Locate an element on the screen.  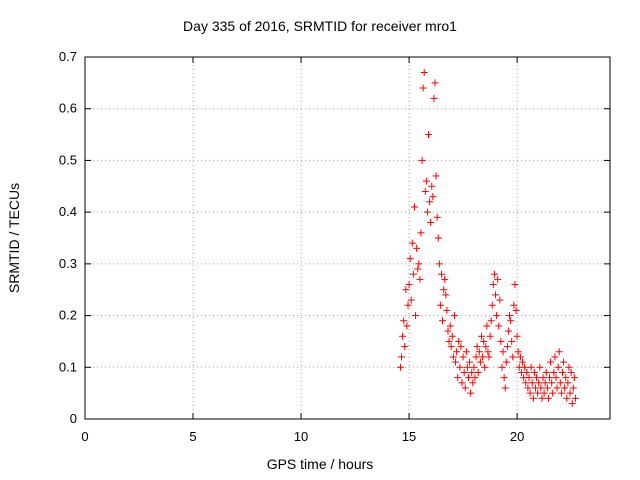
y-axis-label: SRMTID / TECUs is located at coordinates (14, 238).